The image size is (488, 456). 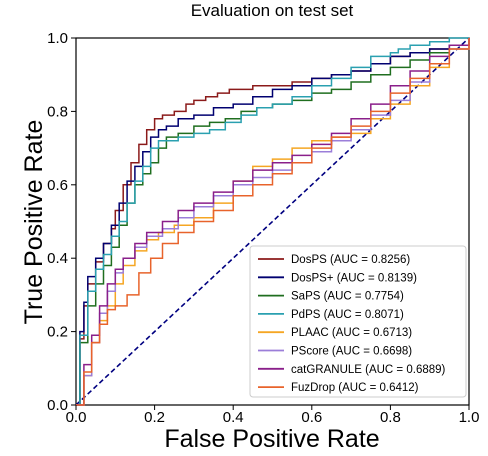 What do you see at coordinates (57, 405) in the screenshot?
I see `y-tick-label: 0.0` at bounding box center [57, 405].